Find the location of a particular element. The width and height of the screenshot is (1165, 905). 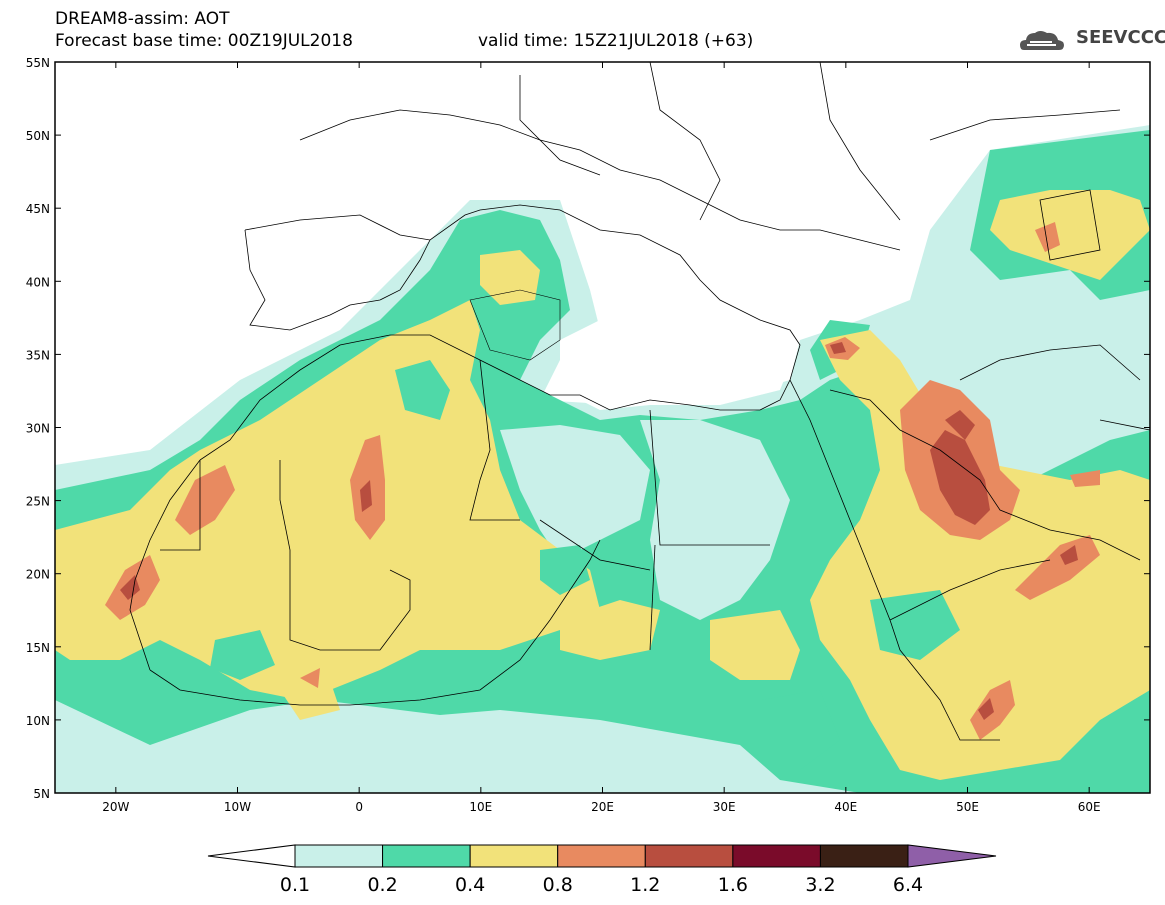

lat-tick-label: 15N is located at coordinates (38, 648).